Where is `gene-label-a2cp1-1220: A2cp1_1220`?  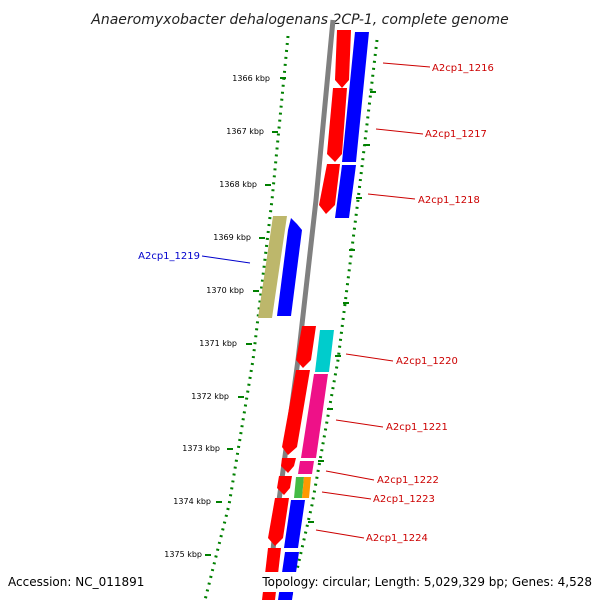 gene-label-a2cp1-1220: A2cp1_1220 is located at coordinates (427, 361).